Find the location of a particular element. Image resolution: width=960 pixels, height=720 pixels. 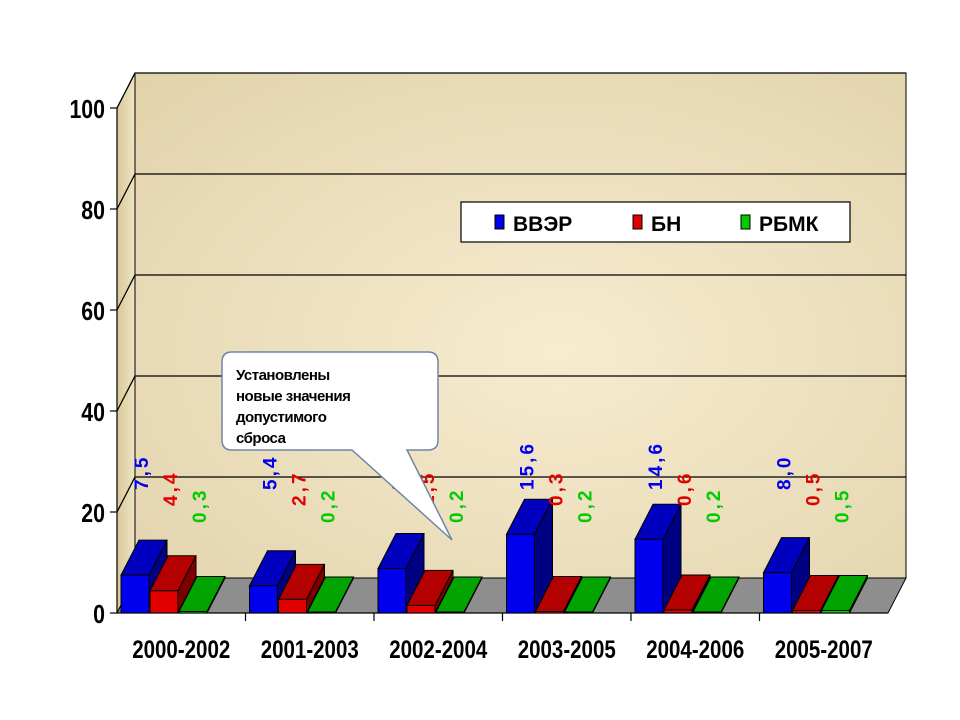

y-tick-label-40: 40 is located at coordinates (93, 413).